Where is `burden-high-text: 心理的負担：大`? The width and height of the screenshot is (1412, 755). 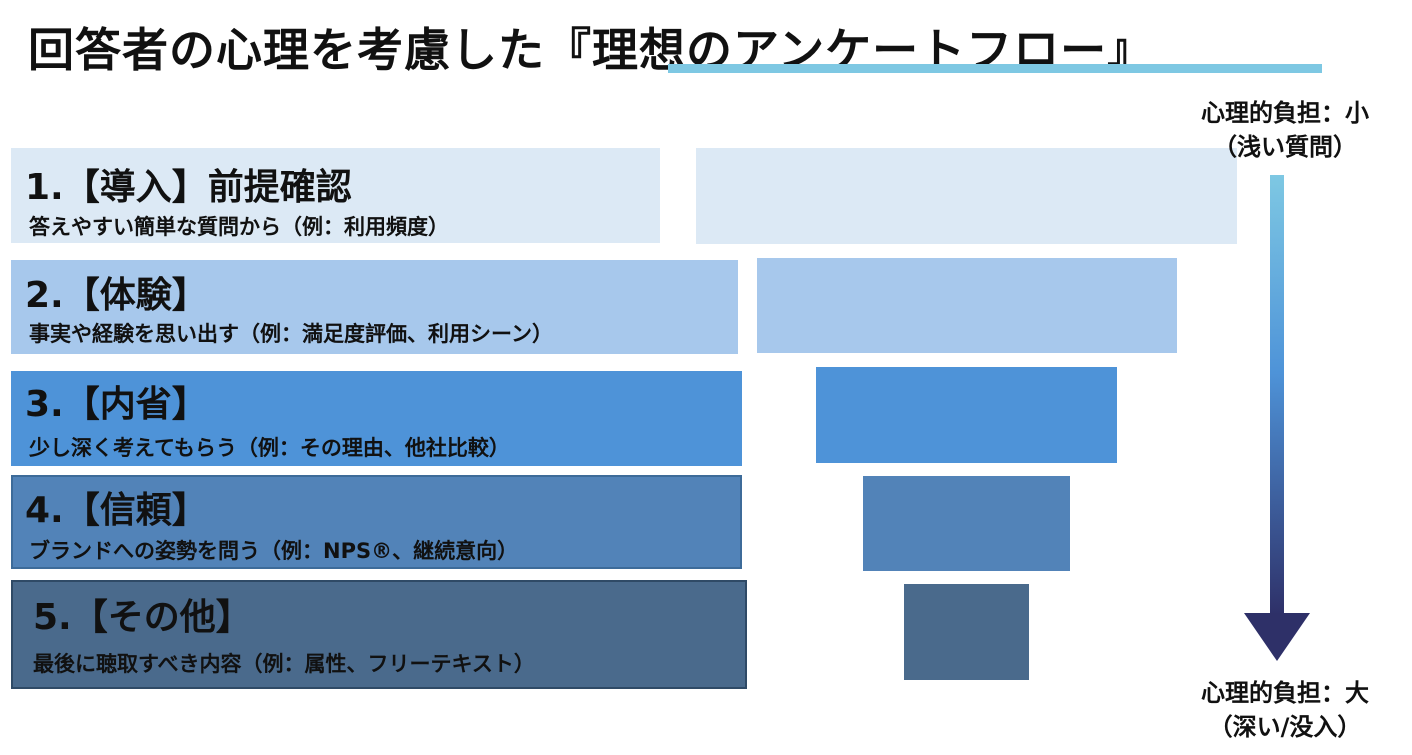
burden-high-text: 心理的負担：大 is located at coordinates (1285, 693).